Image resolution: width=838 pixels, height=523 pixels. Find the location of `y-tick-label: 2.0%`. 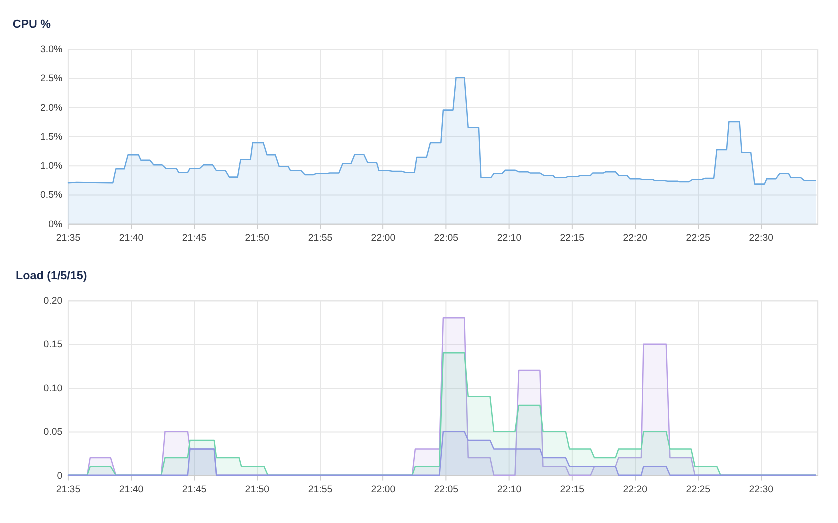

y-tick-label: 2.0% is located at coordinates (51, 108).